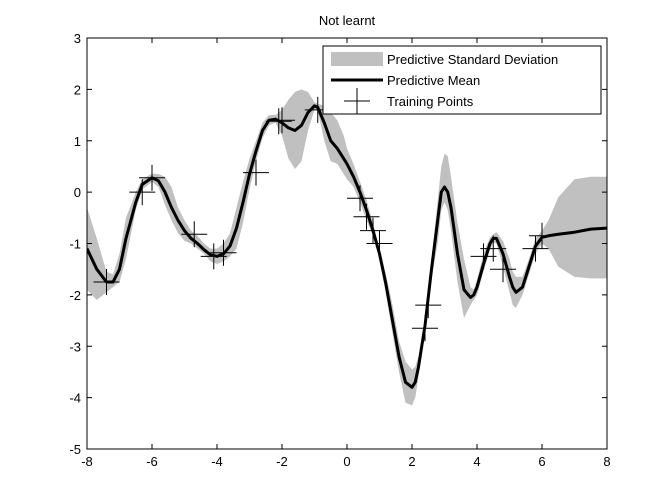 The image size is (672, 504). What do you see at coordinates (77, 89) in the screenshot?
I see `y-tick-label: 2` at bounding box center [77, 89].